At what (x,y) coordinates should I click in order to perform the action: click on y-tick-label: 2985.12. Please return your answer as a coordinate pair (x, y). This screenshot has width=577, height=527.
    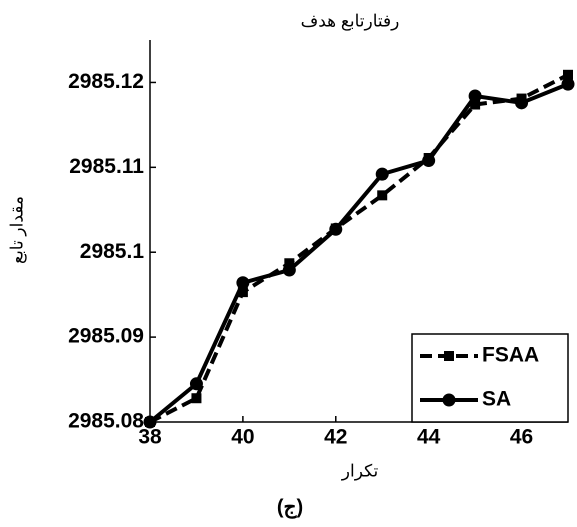
    Looking at the image, I should click on (106, 81).